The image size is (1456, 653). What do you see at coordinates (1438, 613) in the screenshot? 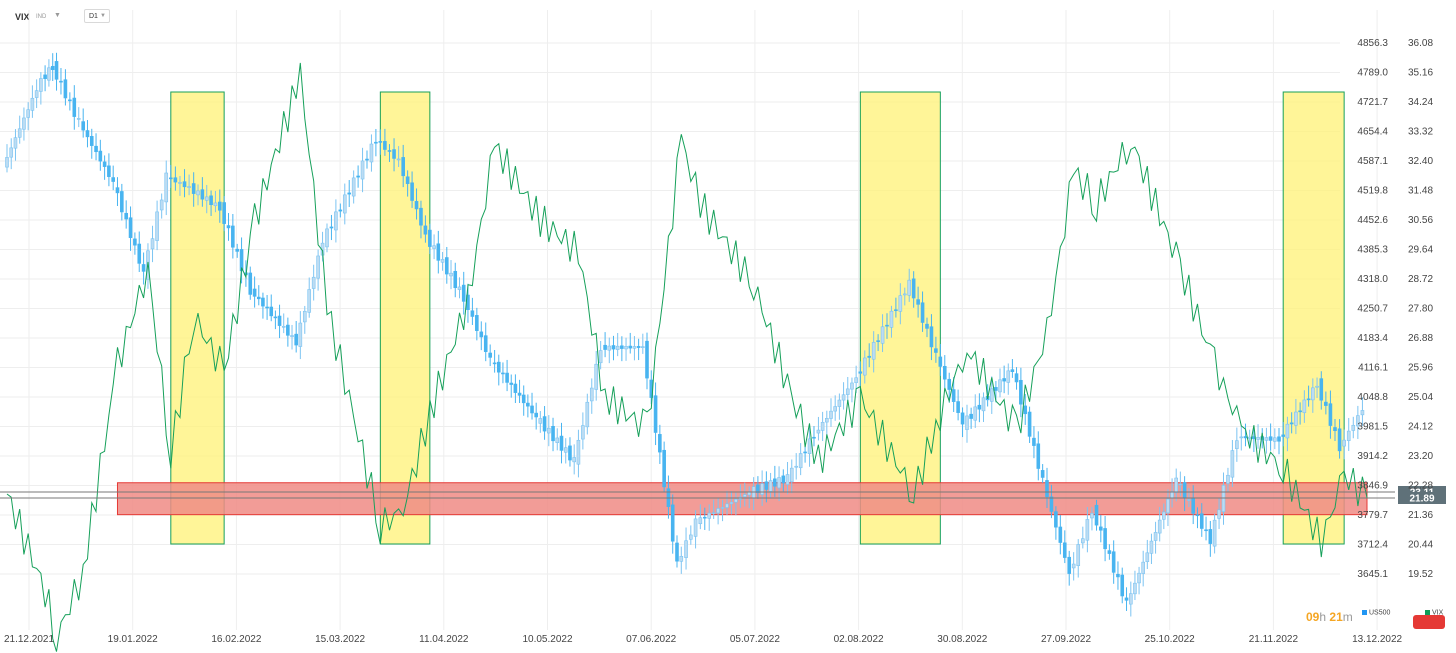
I see `legend-vix-label: VIX` at bounding box center [1438, 613].